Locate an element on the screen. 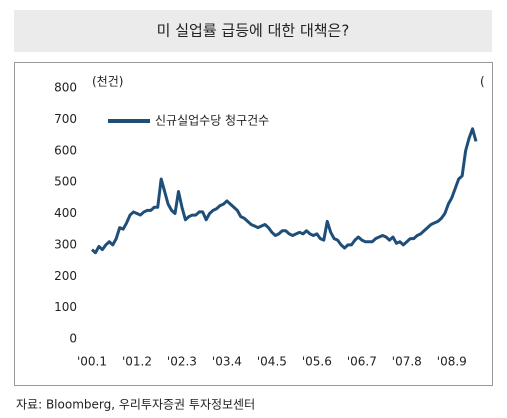  y-tick-label: 100 is located at coordinates (65, 307).